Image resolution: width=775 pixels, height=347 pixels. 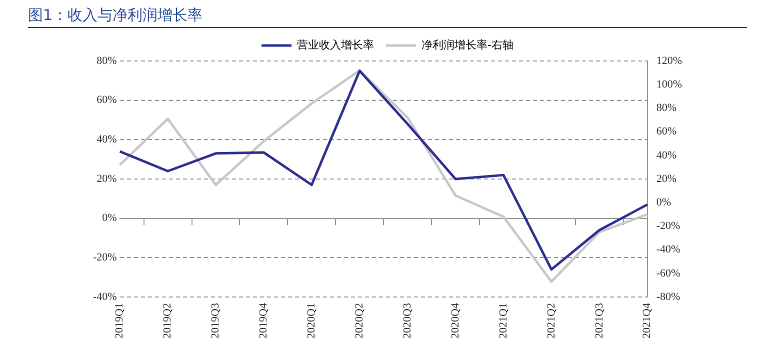 What do you see at coordinates (551, 320) in the screenshot?
I see `x-tick-label: 2021Q2` at bounding box center [551, 320].